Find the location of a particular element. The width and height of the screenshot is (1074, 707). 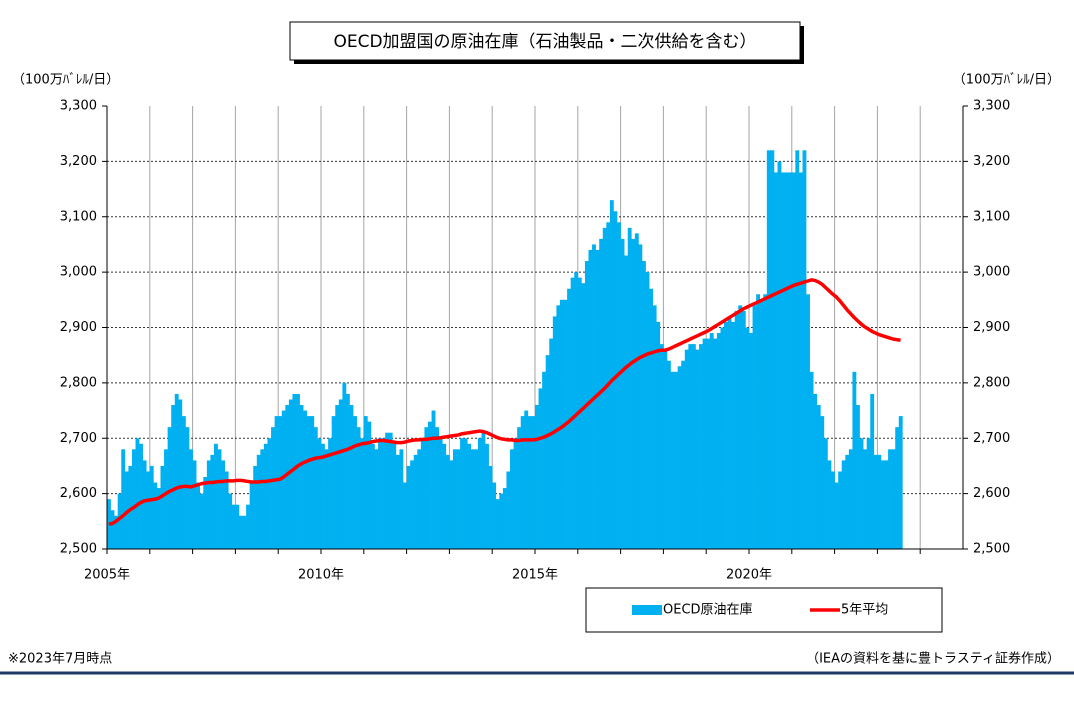

y2-tick-label: 3,100 is located at coordinates (991, 216).